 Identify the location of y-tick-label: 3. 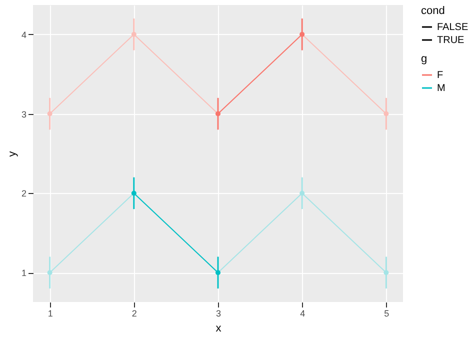
(23, 114).